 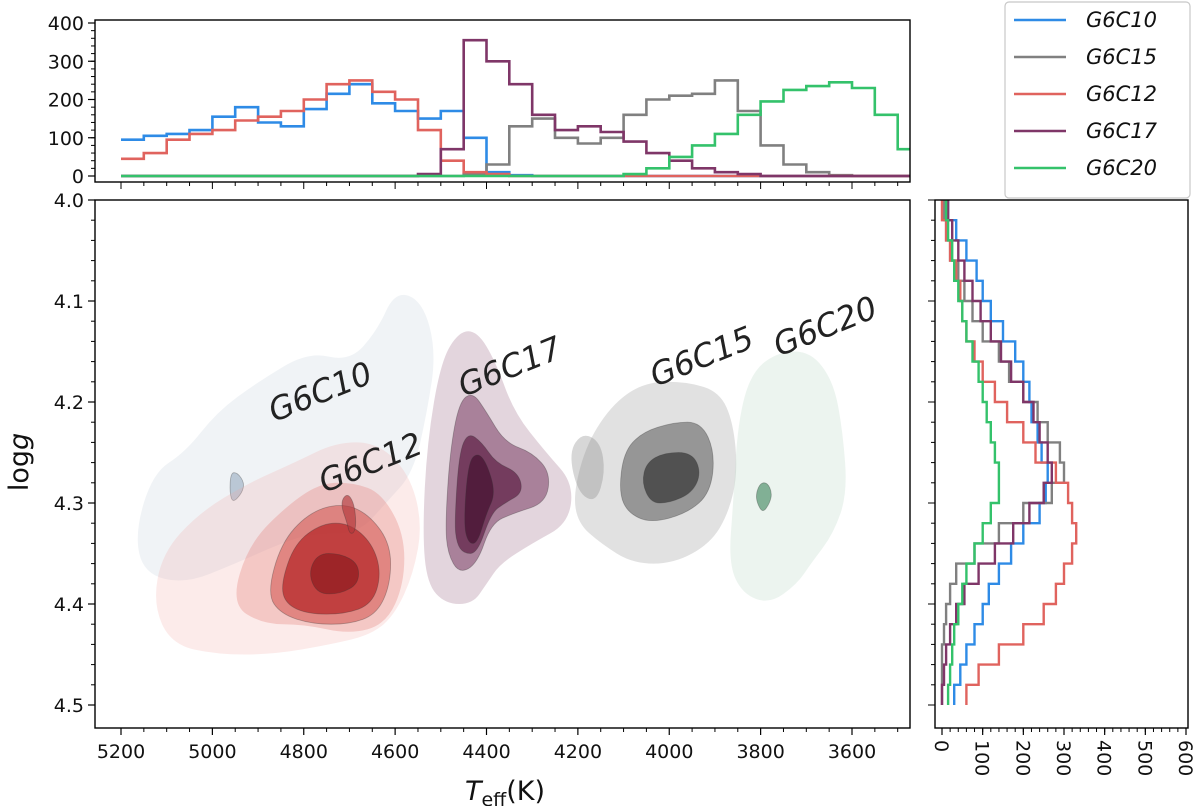 I want to click on top-y-tick-label: 100, so click(x=66, y=139).